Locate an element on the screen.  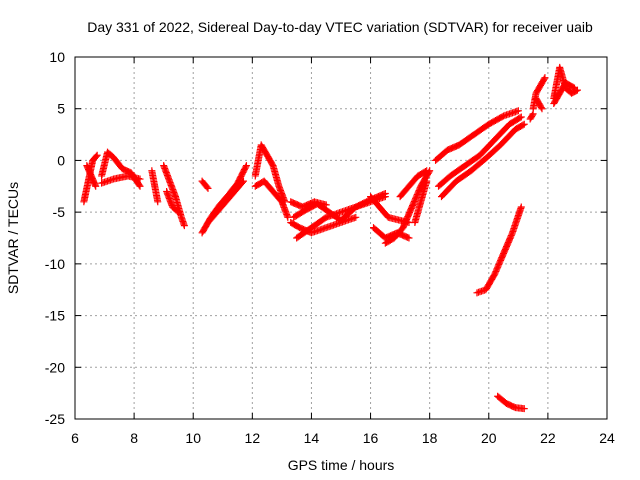
y-tick-labels: -25 -20 -15 -10 -5 0 5 10 is located at coordinates (55, 238).